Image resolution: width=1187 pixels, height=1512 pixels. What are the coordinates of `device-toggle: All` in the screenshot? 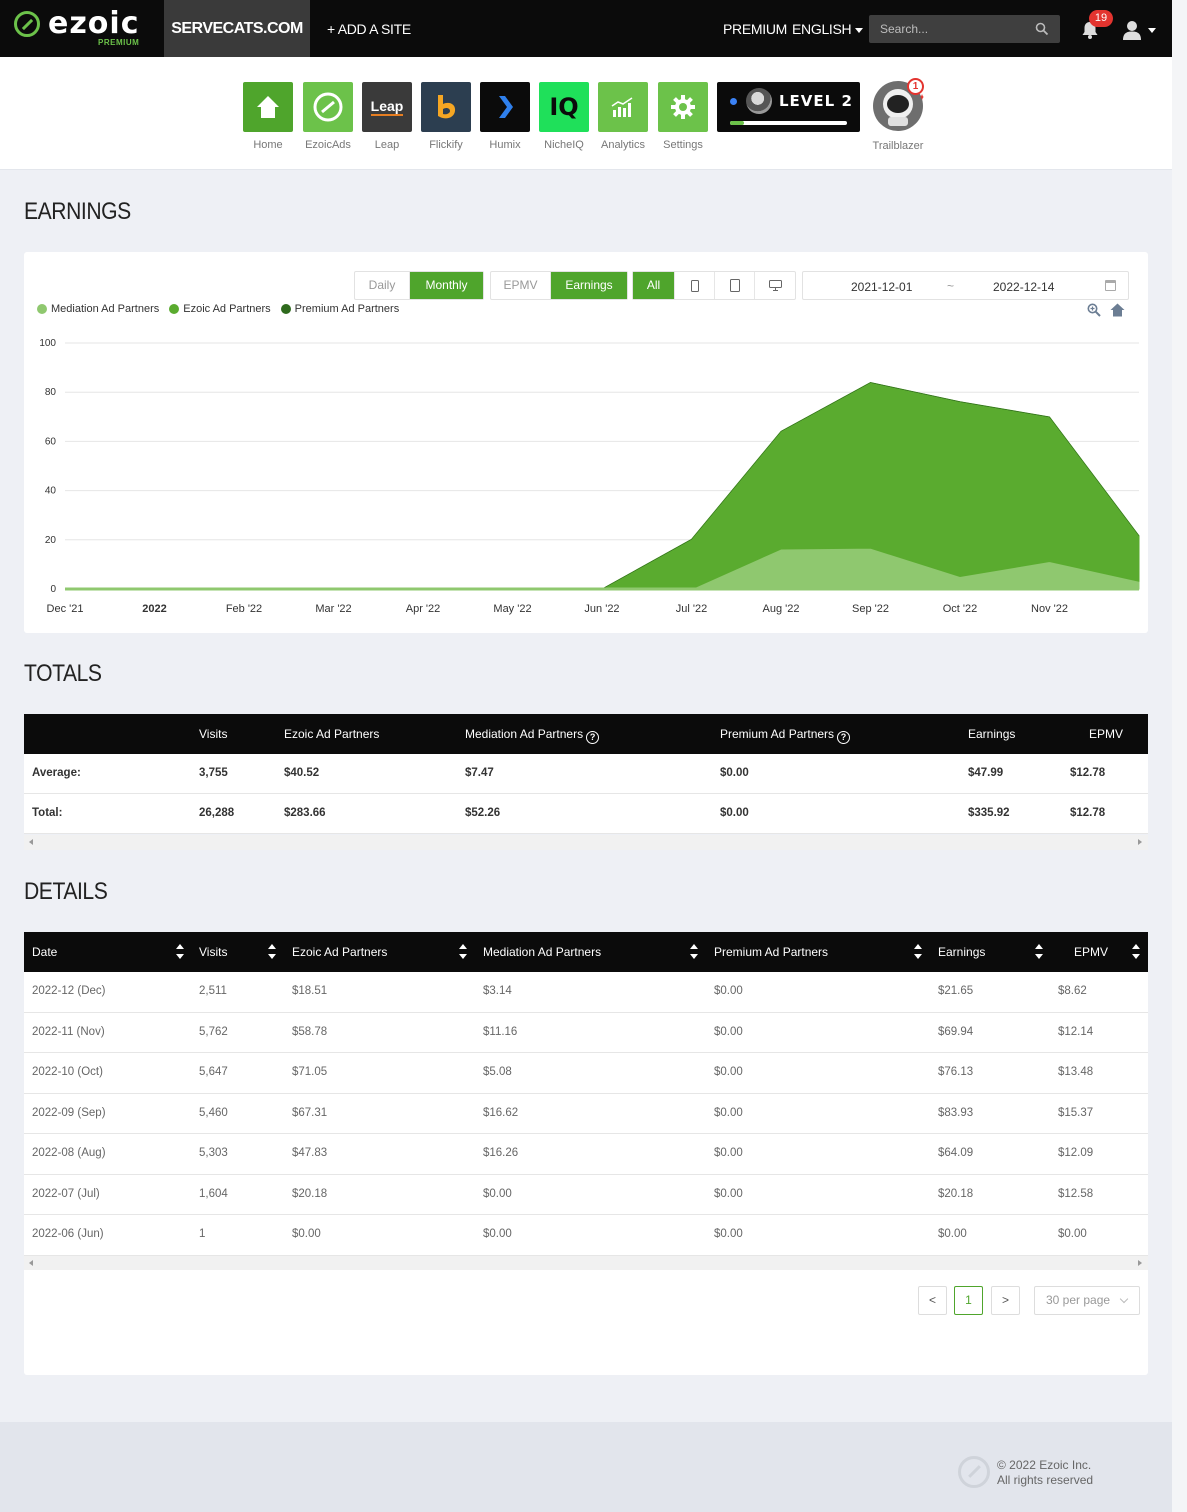 It's located at (714, 285).